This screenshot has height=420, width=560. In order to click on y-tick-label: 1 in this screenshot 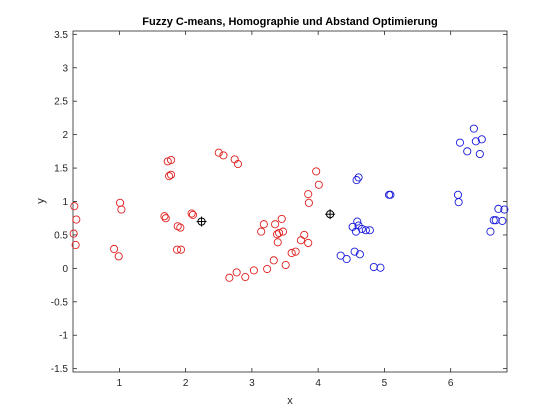, I will do `click(65, 202)`.